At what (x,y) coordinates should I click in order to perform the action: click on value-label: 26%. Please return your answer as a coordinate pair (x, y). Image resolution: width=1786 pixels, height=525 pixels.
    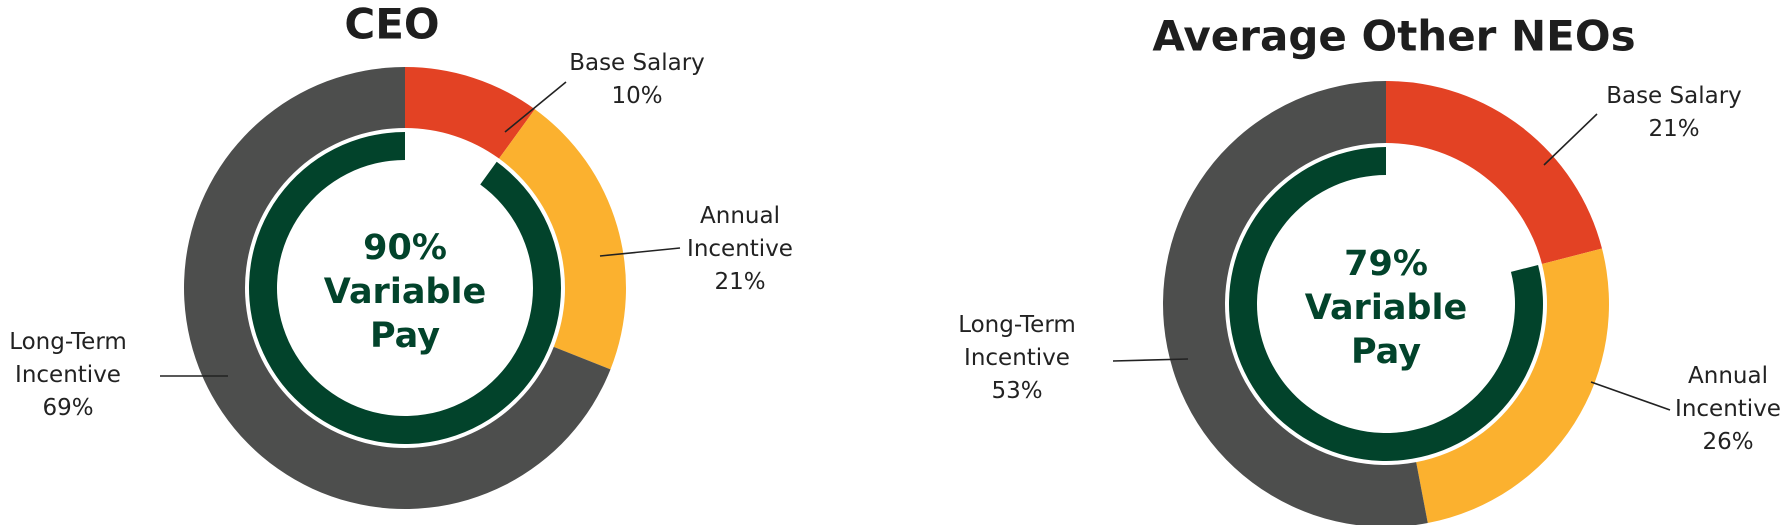
    Looking at the image, I should click on (1728, 442).